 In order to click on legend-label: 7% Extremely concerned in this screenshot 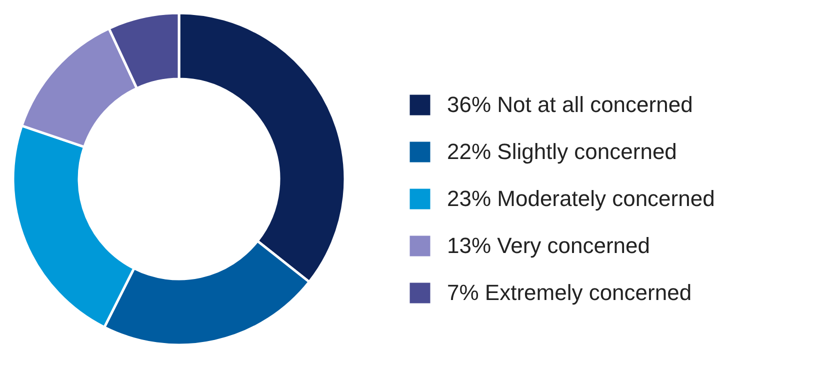, I will do `click(569, 292)`.